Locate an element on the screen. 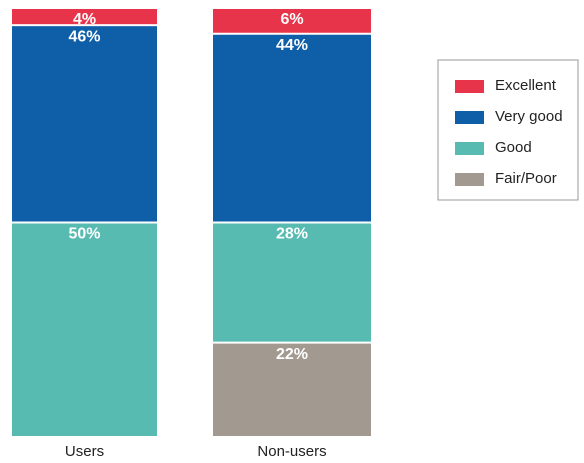 Image resolution: width=584 pixels, height=463 pixels. value-label: 50% is located at coordinates (84, 234).